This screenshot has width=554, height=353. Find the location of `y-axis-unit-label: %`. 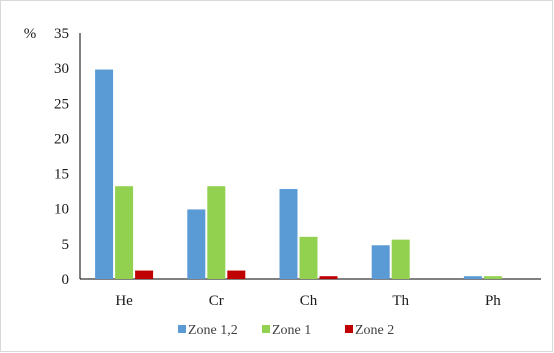

y-axis-unit-label: % is located at coordinates (30, 34).